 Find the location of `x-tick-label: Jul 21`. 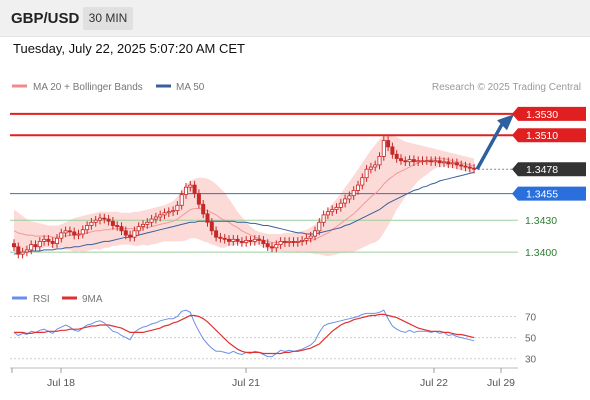

x-tick-label: Jul 21 is located at coordinates (246, 383).